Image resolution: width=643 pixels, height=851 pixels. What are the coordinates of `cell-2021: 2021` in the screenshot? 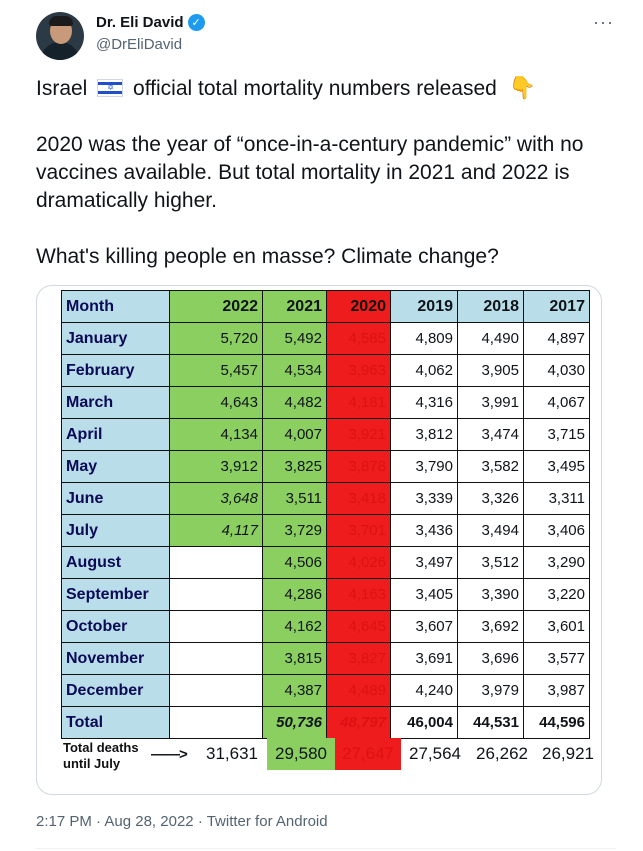 It's located at (294, 306).